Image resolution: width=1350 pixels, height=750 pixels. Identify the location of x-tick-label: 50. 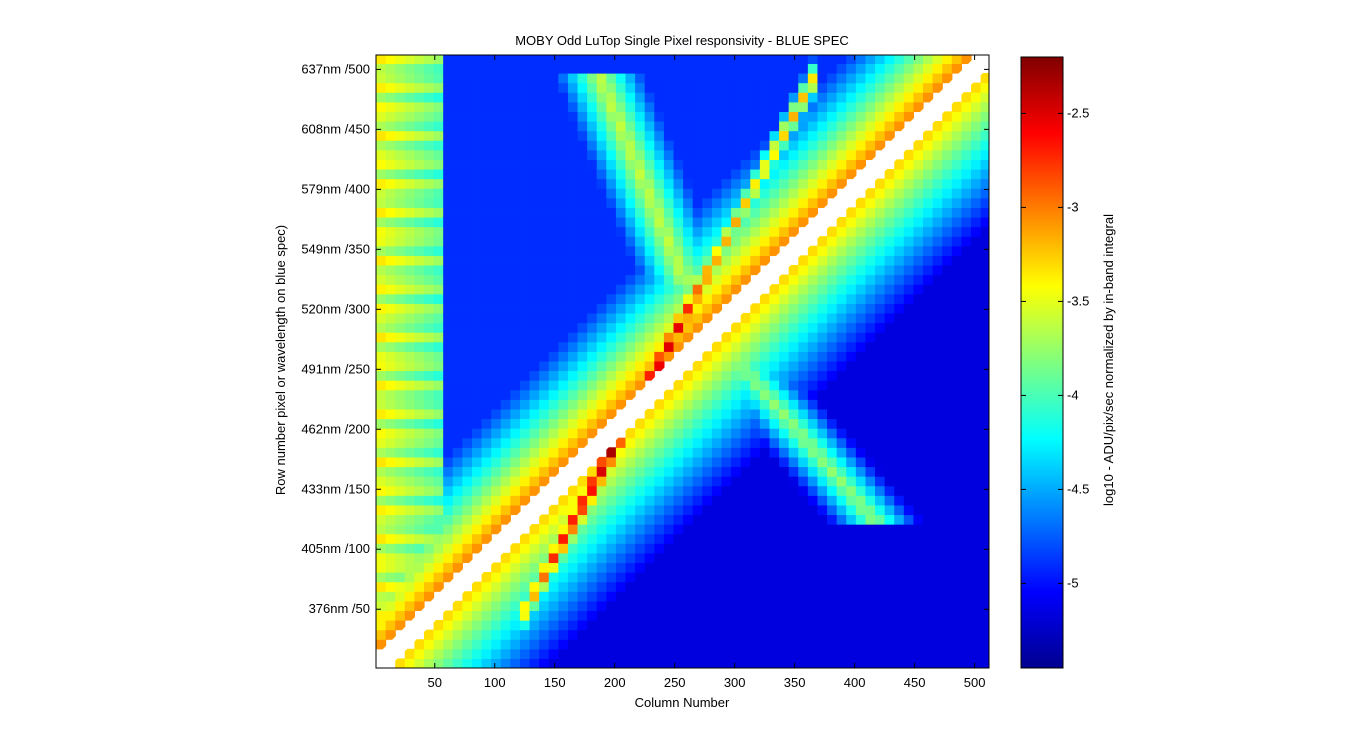
(435, 682).